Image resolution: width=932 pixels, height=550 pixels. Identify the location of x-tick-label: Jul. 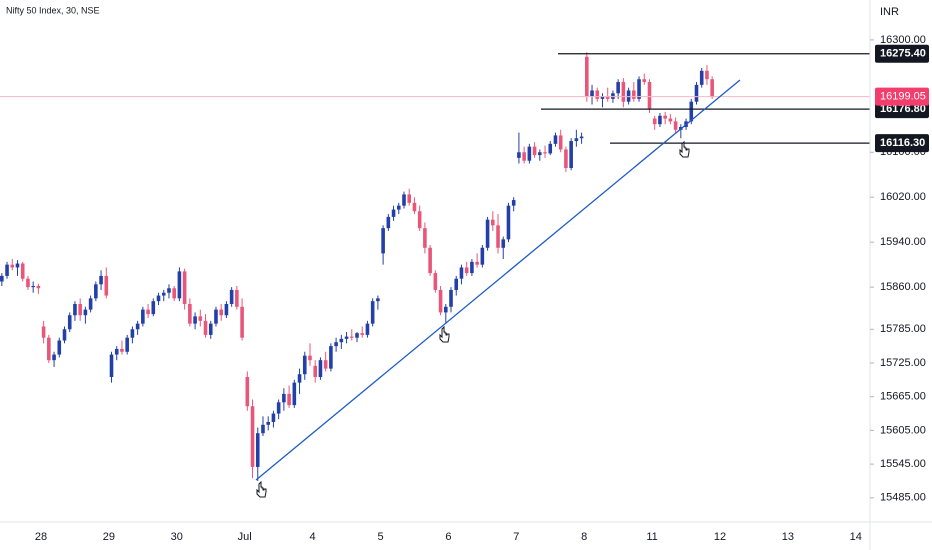
(245, 537).